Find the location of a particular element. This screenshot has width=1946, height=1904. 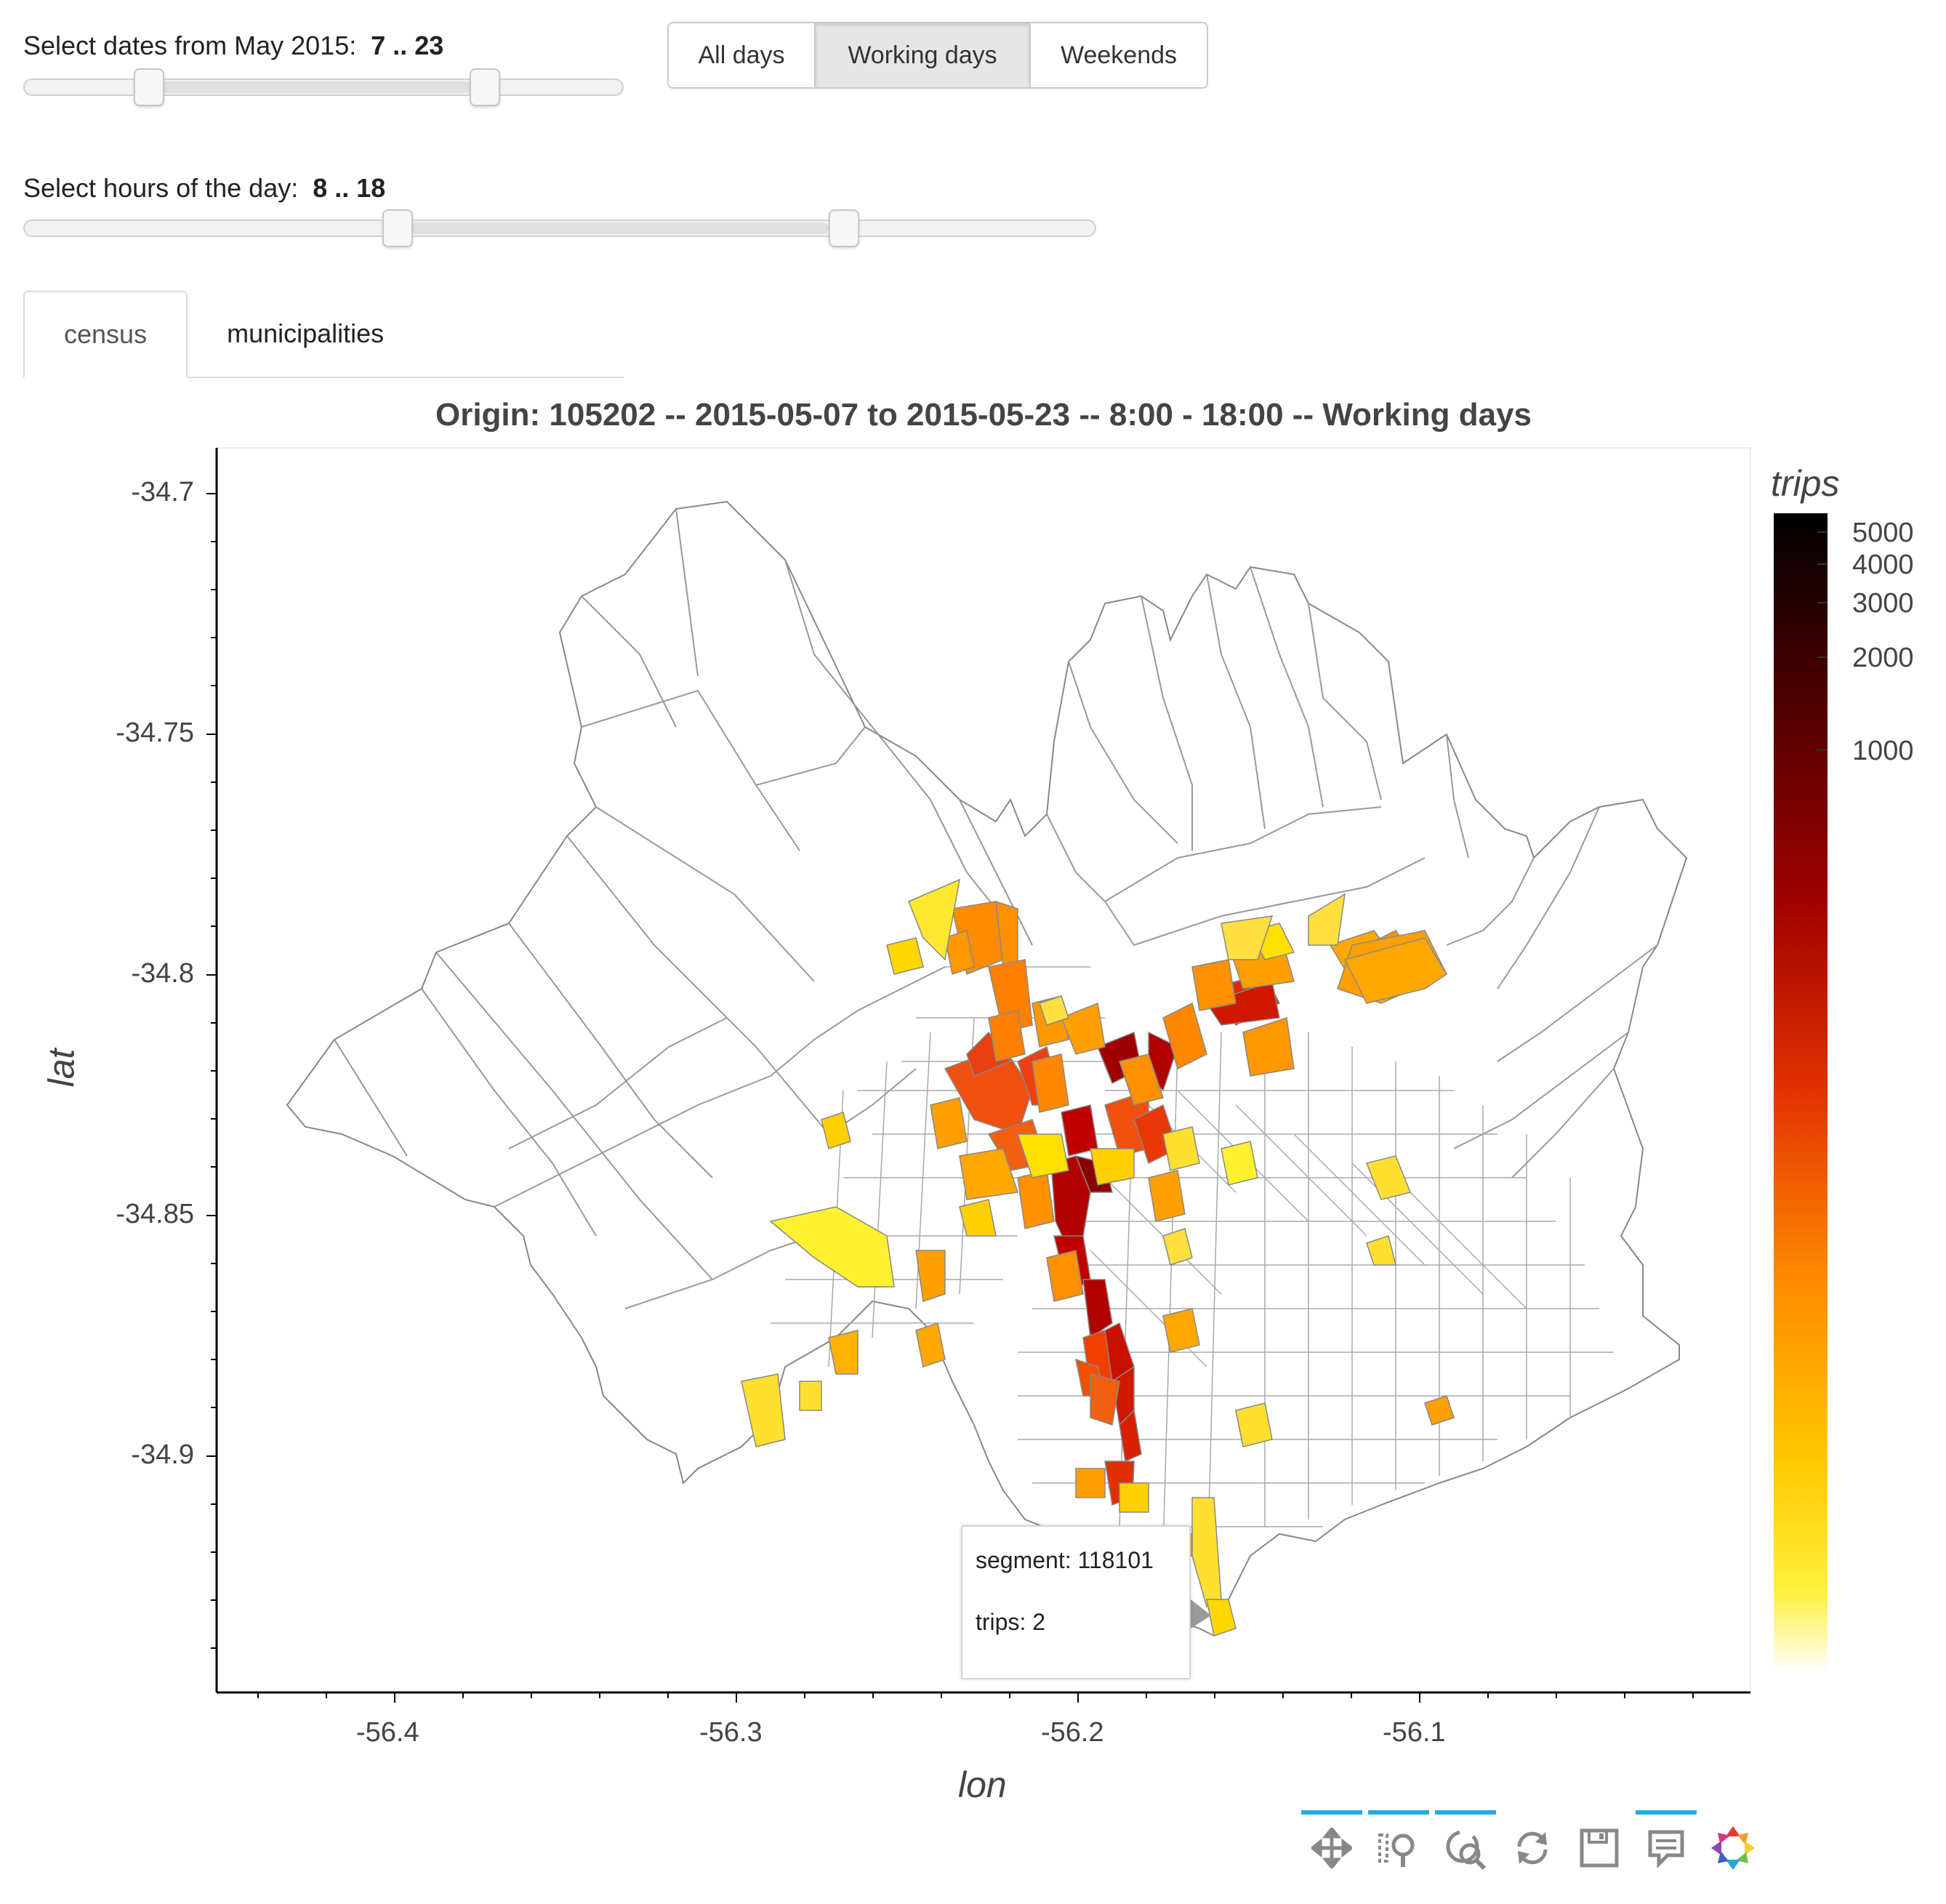

x-tick-label: -56.1 is located at coordinates (1414, 1732).